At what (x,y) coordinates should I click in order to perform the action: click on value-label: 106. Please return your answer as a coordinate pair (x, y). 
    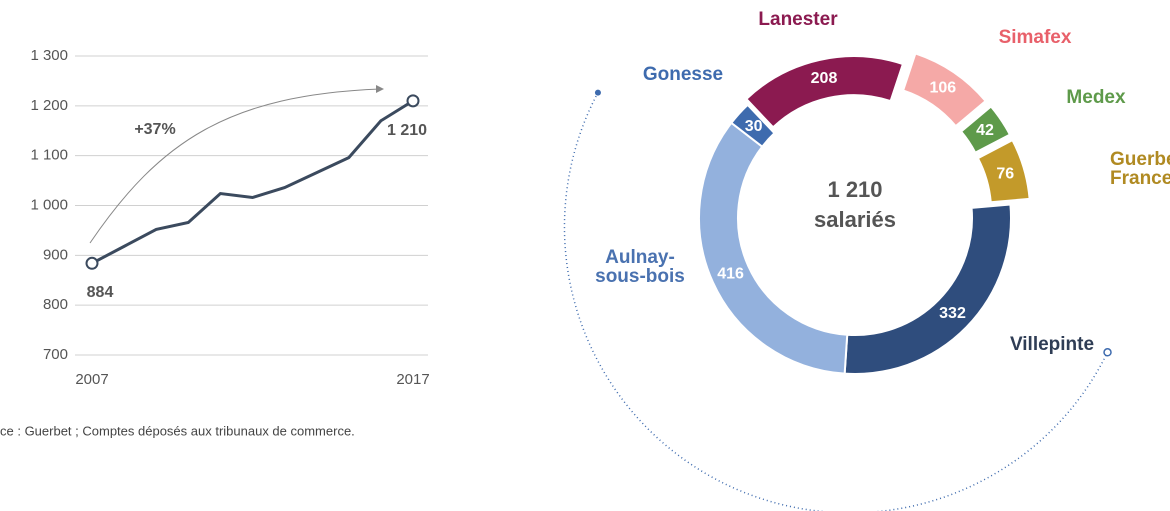
    Looking at the image, I should click on (943, 88).